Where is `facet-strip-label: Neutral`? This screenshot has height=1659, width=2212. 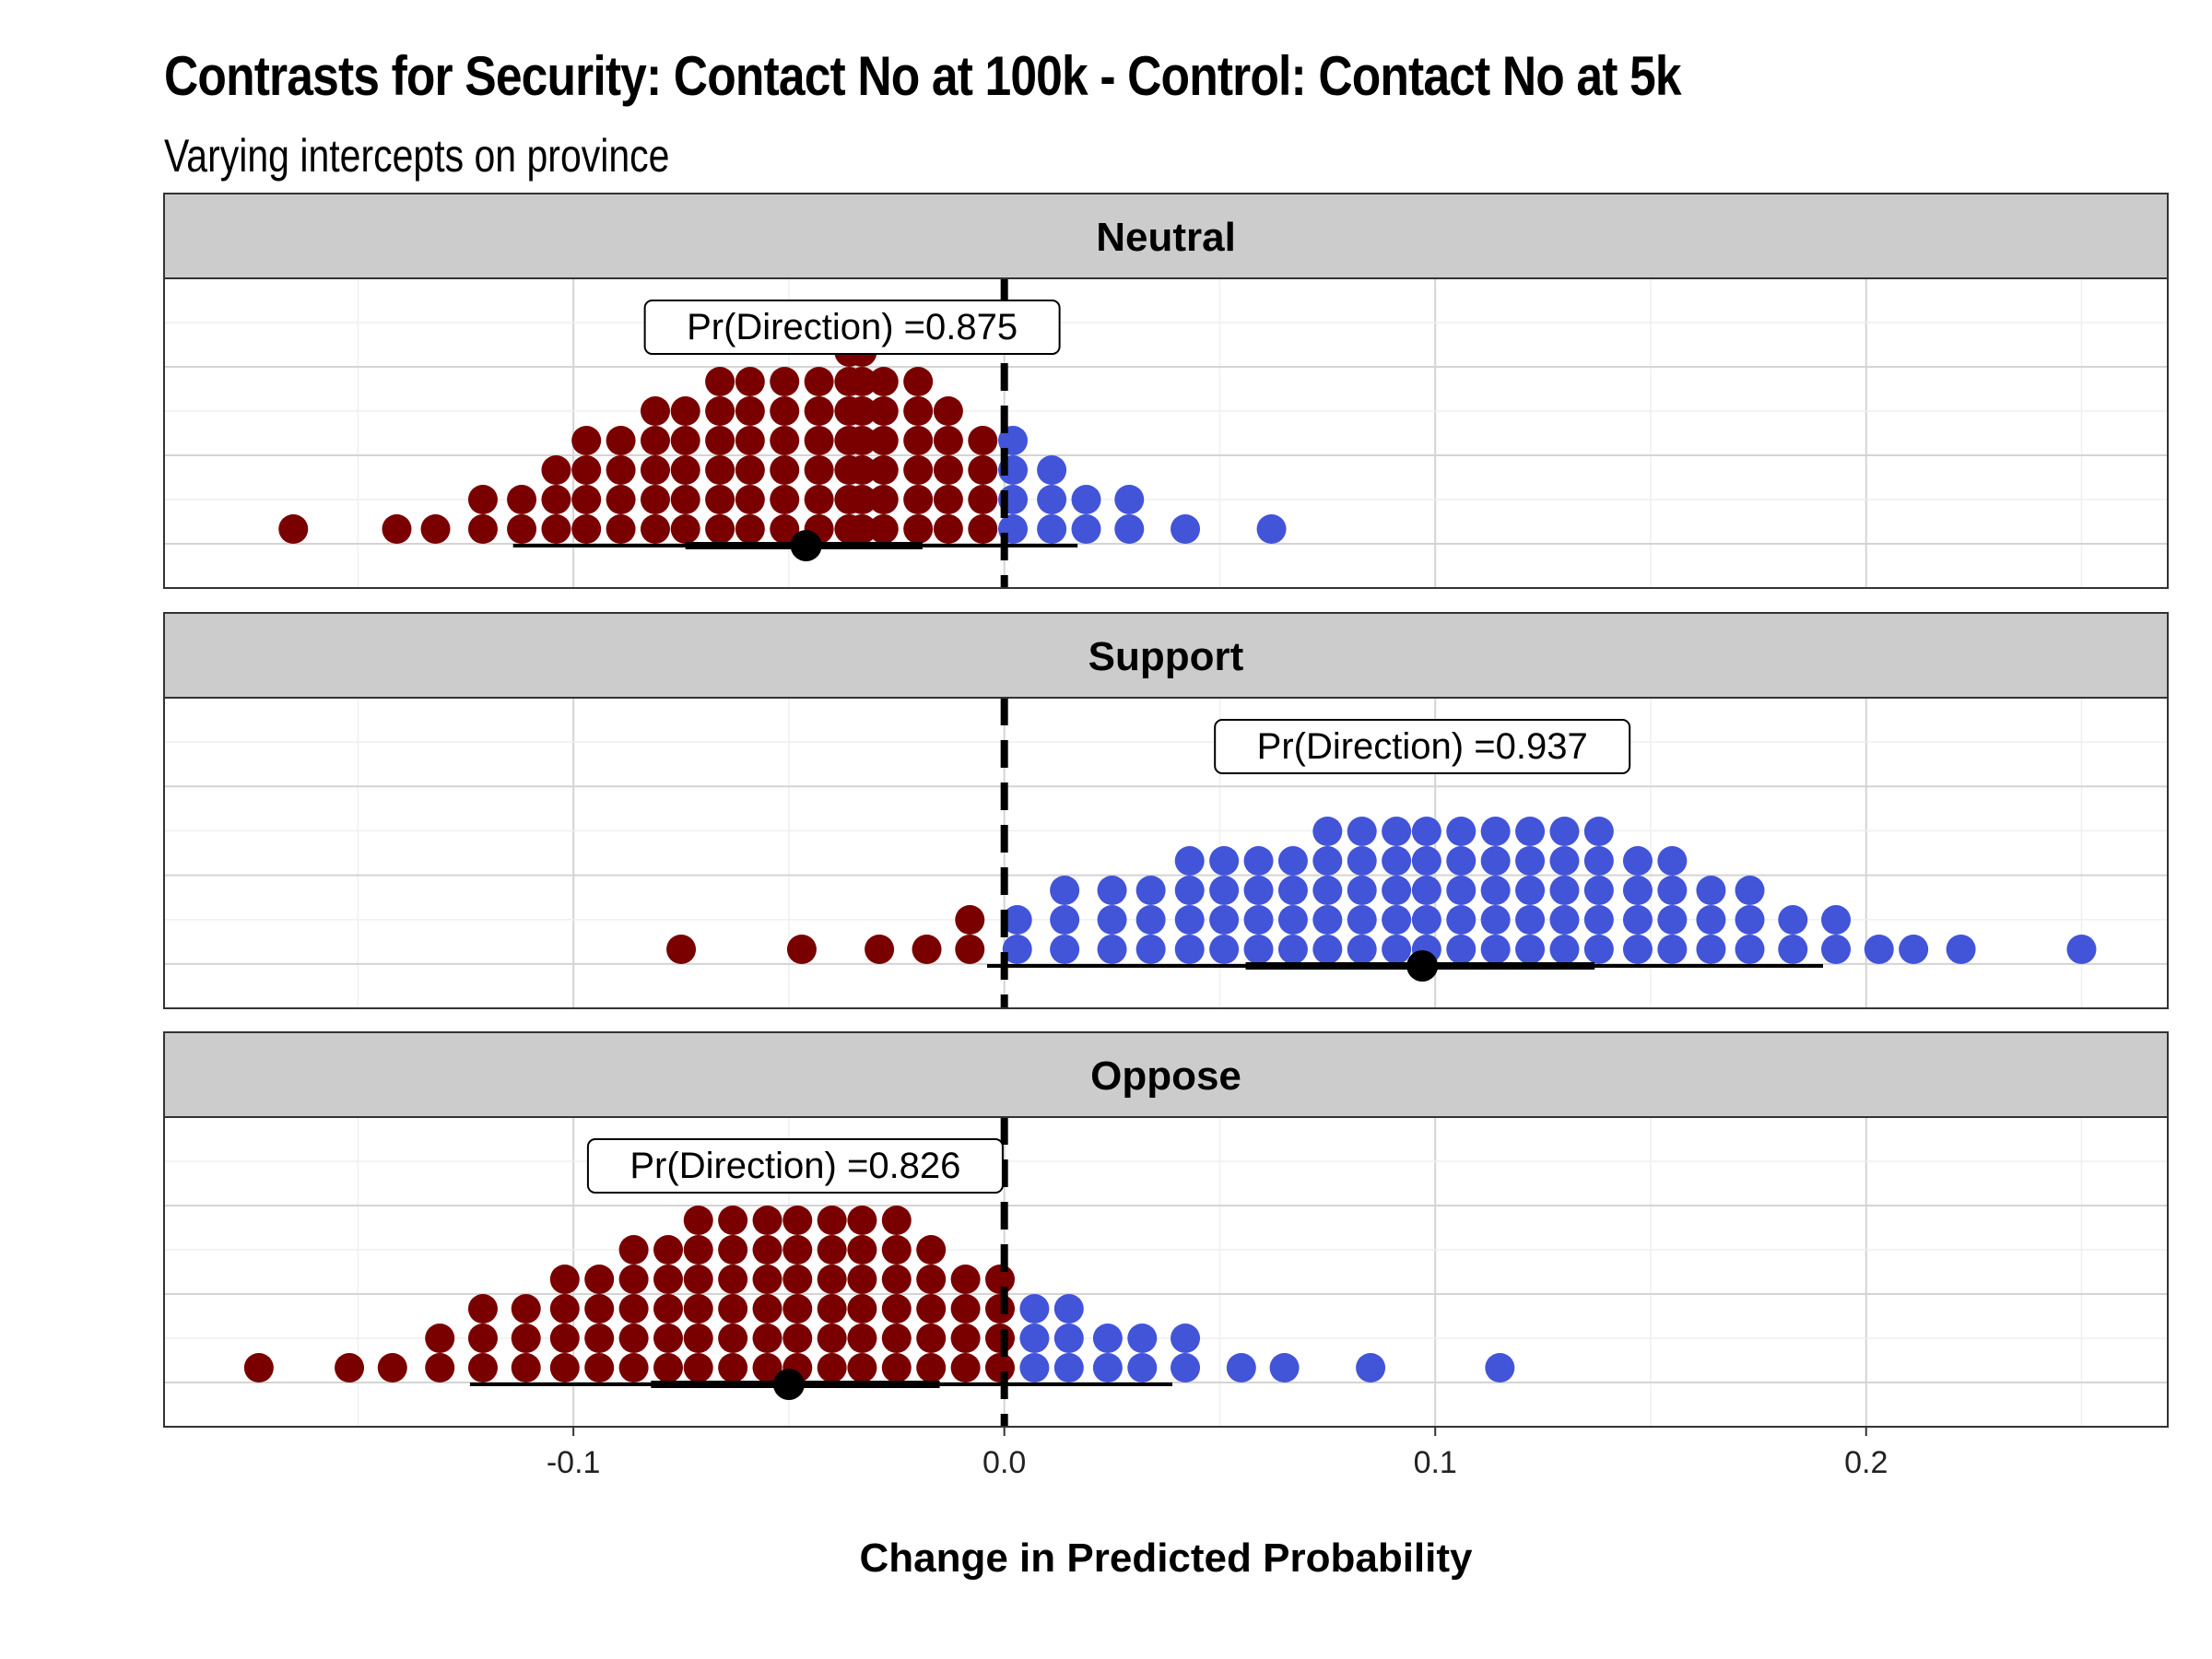 facet-strip-label: Neutral is located at coordinates (1166, 237).